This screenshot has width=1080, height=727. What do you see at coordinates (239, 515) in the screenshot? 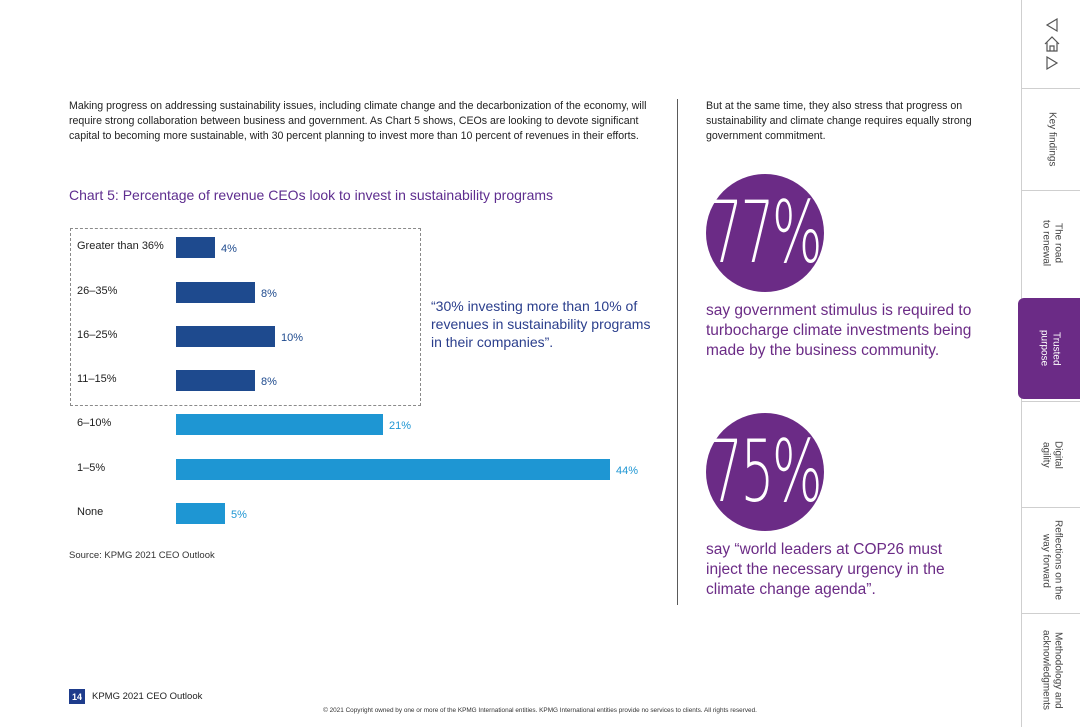
I see `value-label: 5%` at bounding box center [239, 515].